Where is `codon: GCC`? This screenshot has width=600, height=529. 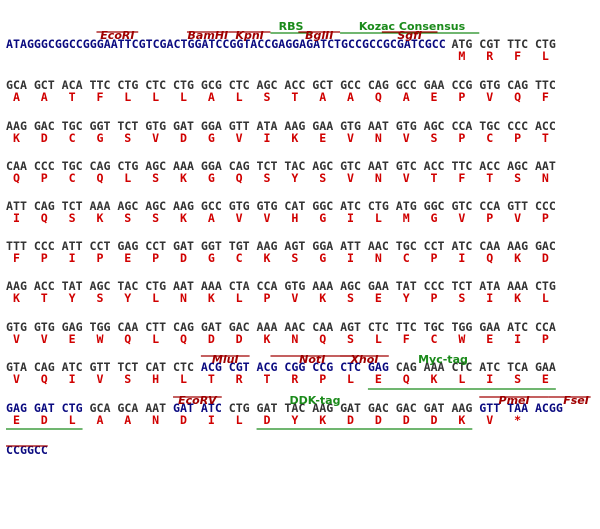 codon: GCC is located at coordinates (350, 85).